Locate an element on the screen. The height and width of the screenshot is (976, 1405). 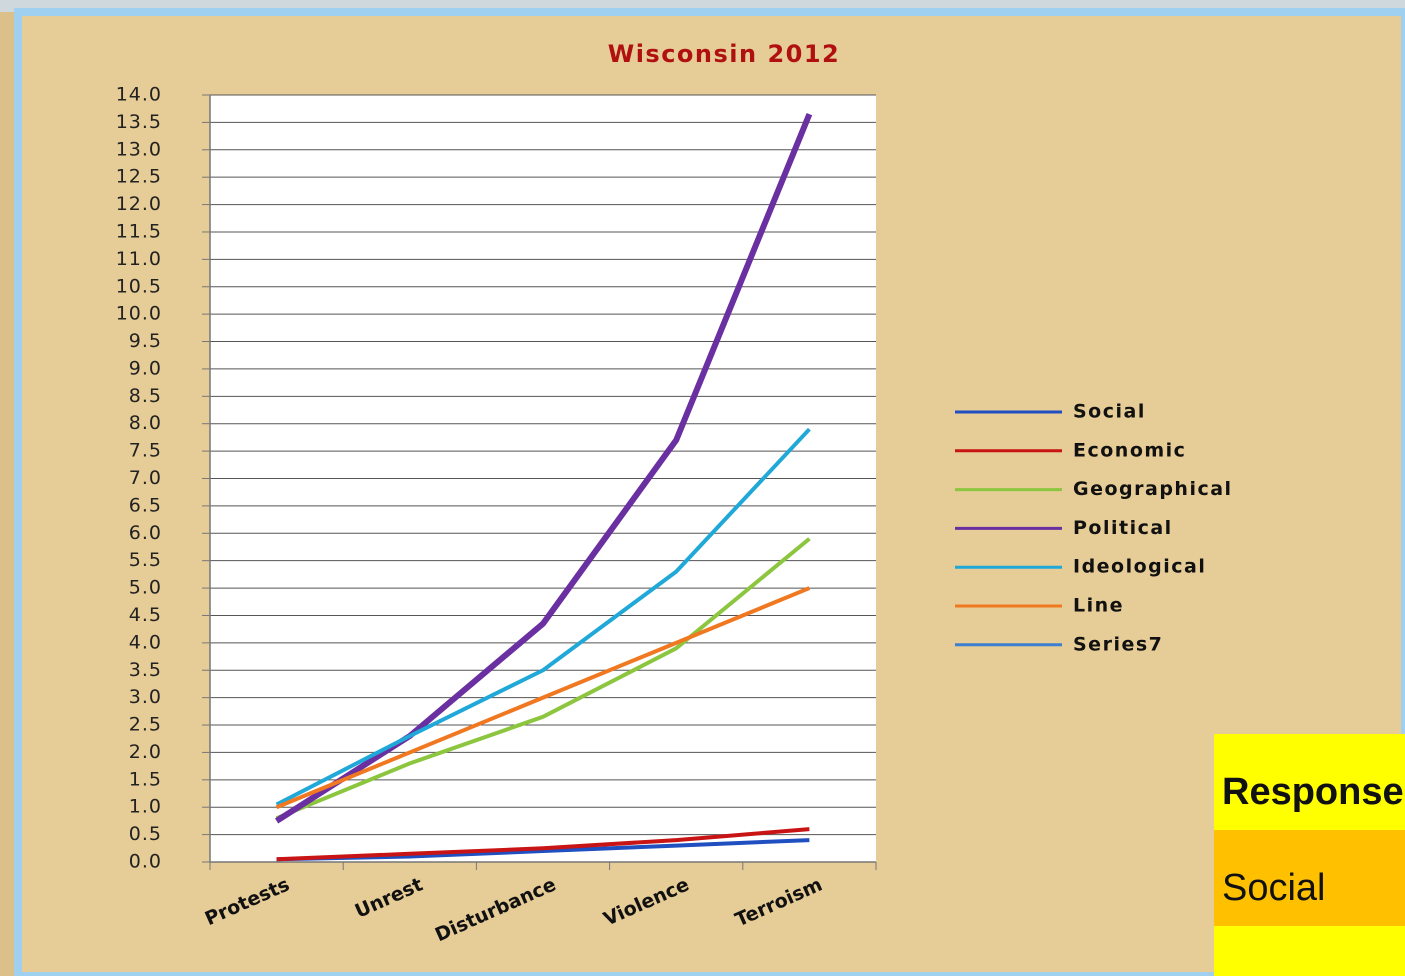
y-tick-label: 9.0 is located at coordinates (145, 368).